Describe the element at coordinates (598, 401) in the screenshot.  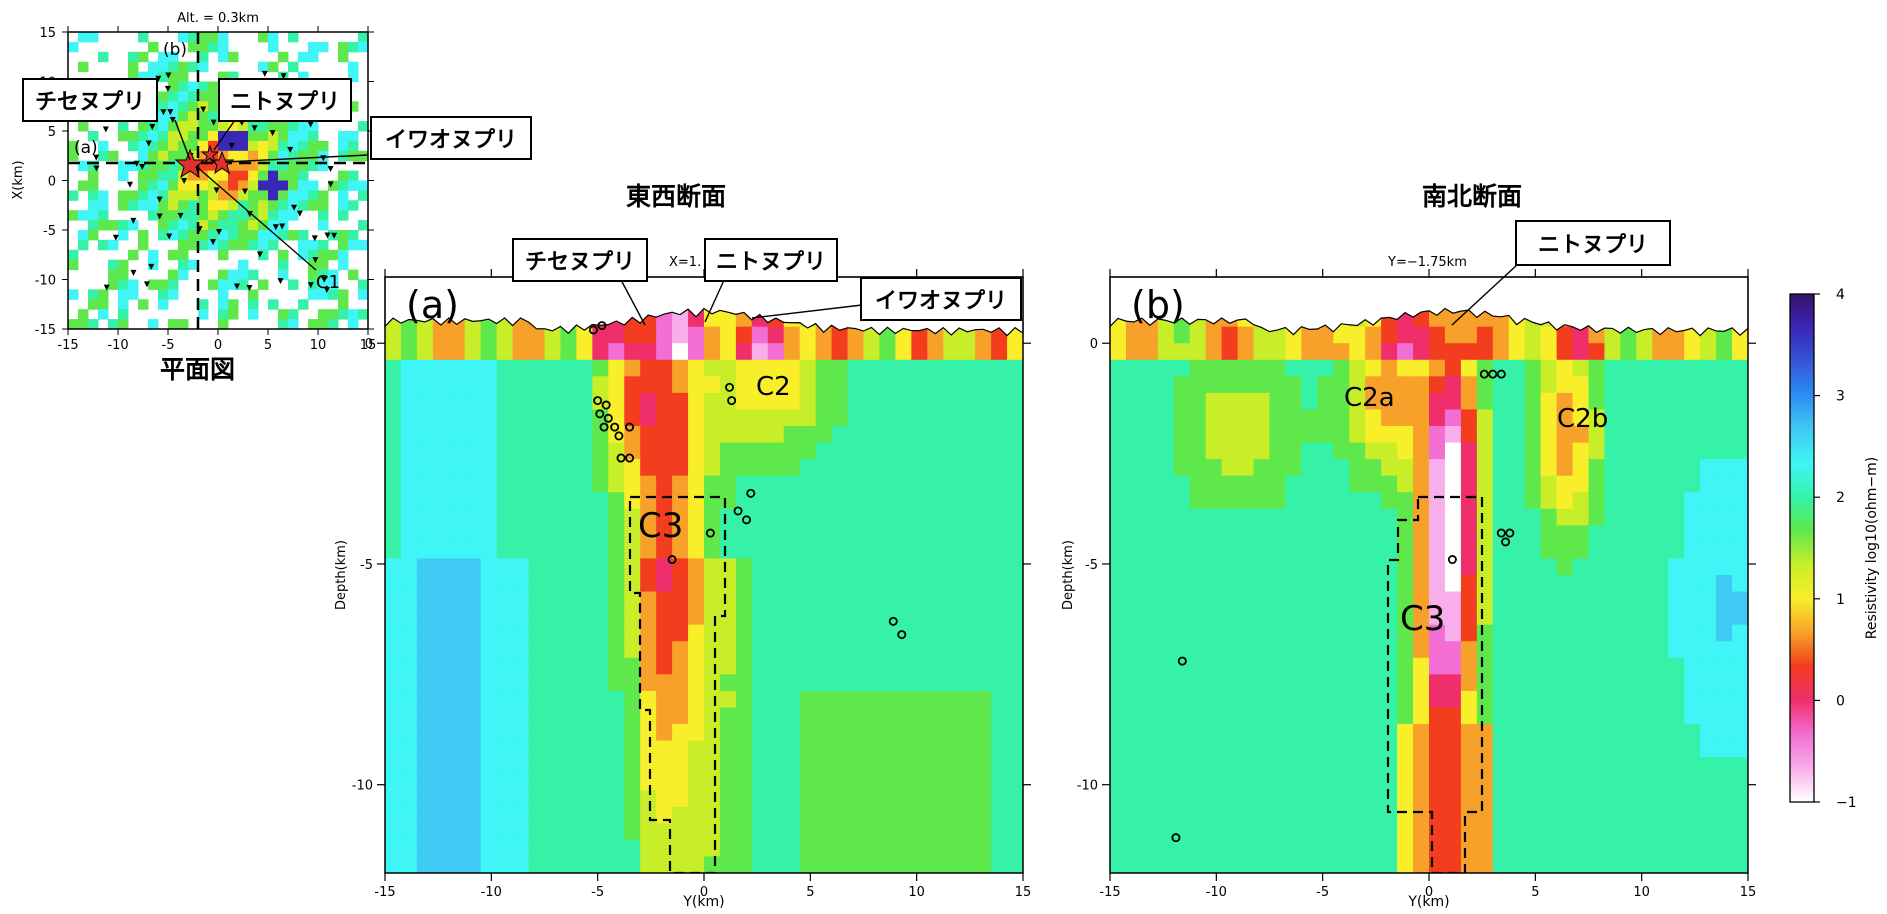
I see `hypocenter-marker` at that location.